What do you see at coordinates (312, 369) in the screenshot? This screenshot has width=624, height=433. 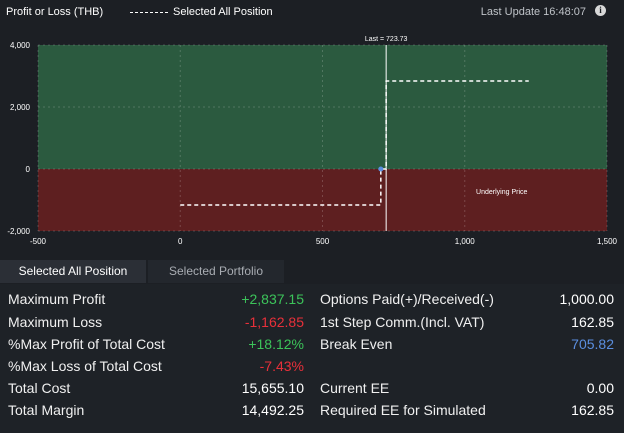 I see `stats-row: %Max Loss of Total Cost -7.43%` at bounding box center [312, 369].